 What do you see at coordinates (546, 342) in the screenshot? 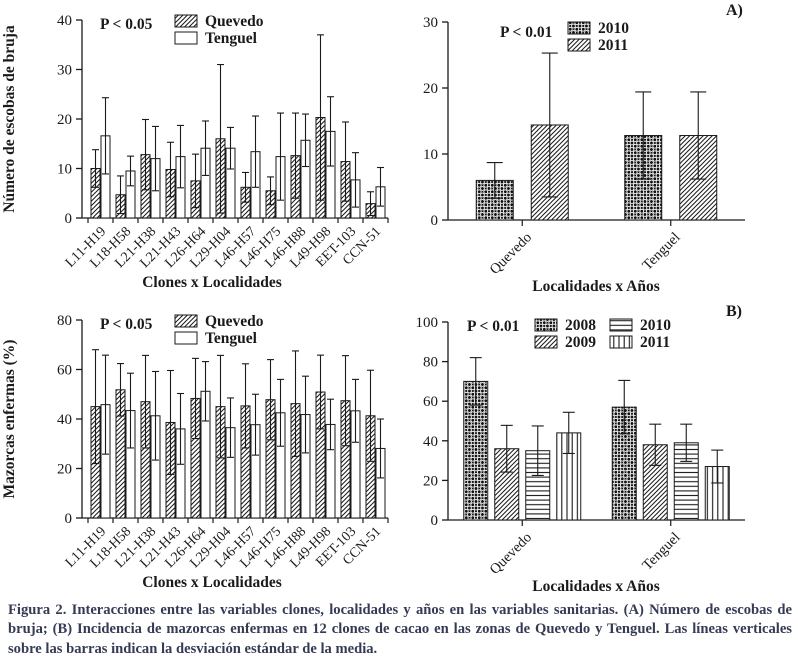
I see `legend-swatch-2009` at bounding box center [546, 342].